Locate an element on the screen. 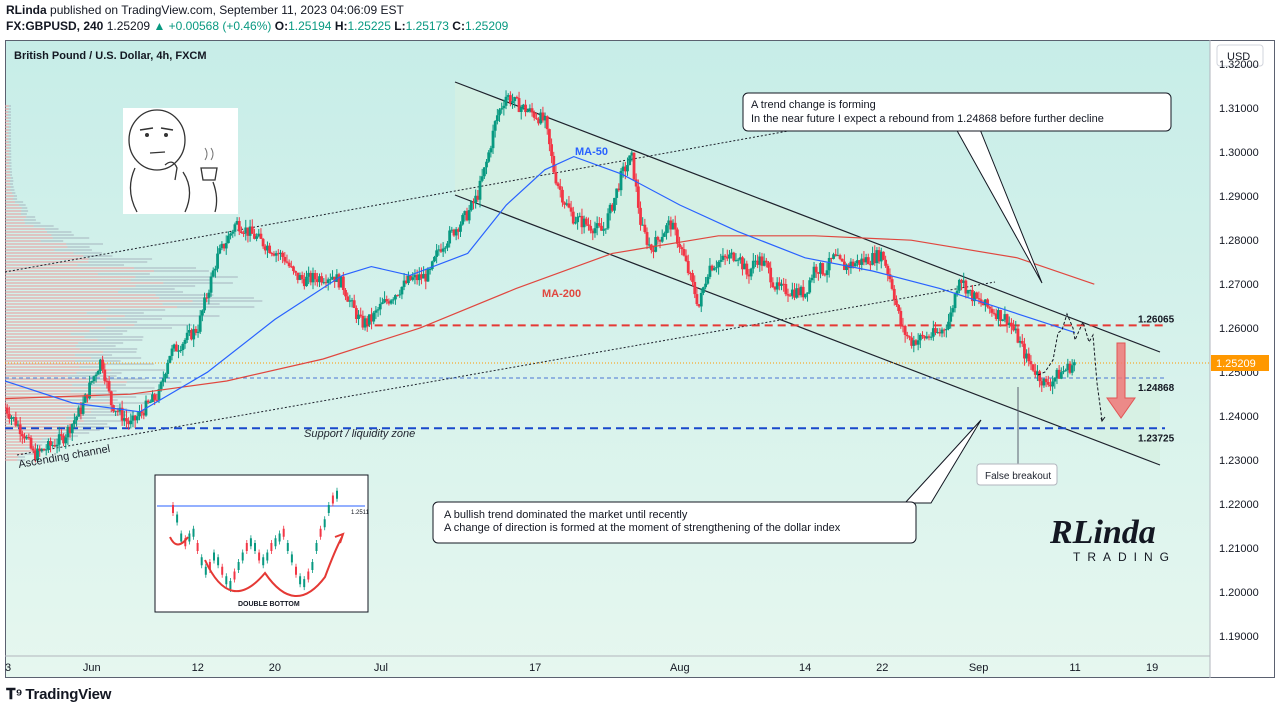 The height and width of the screenshot is (712, 1280). ascending-channel-upper-line is located at coordinates (405, 200).